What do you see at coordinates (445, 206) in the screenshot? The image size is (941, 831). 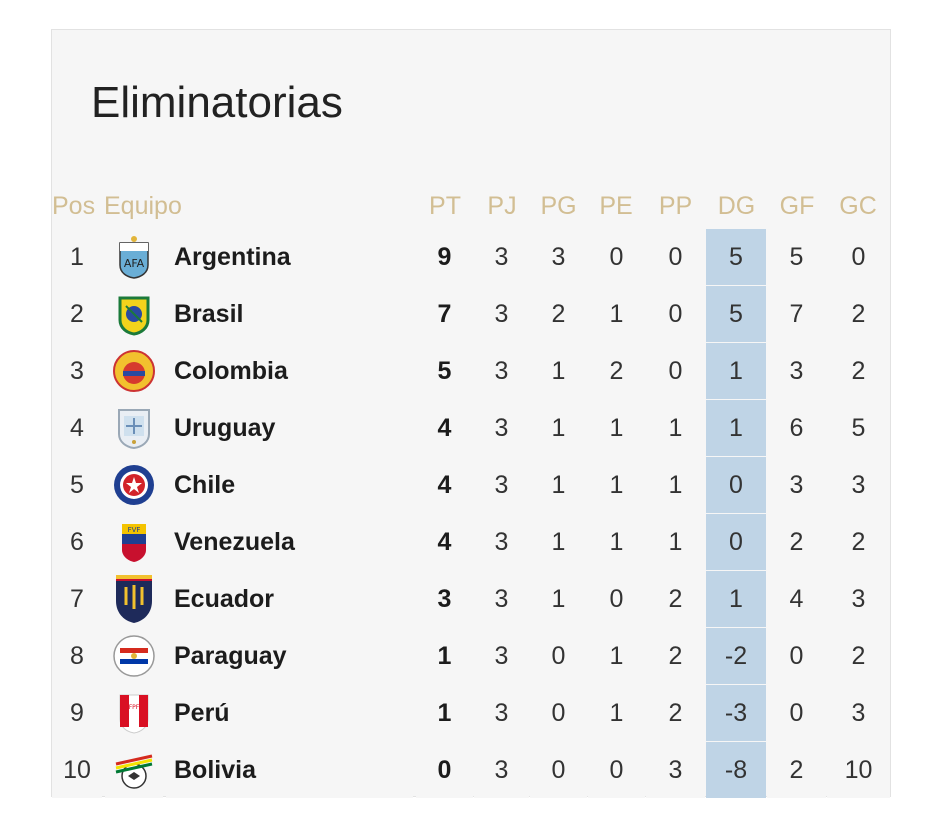 I see `header-pt: PT` at bounding box center [445, 206].